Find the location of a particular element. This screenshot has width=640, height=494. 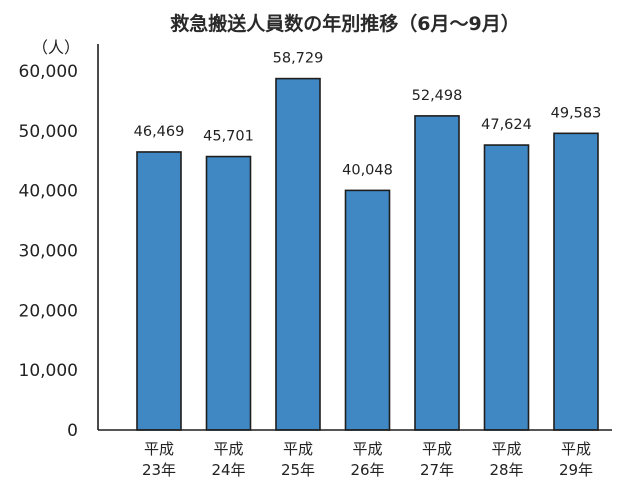

data-label: 52,498 is located at coordinates (437, 96).